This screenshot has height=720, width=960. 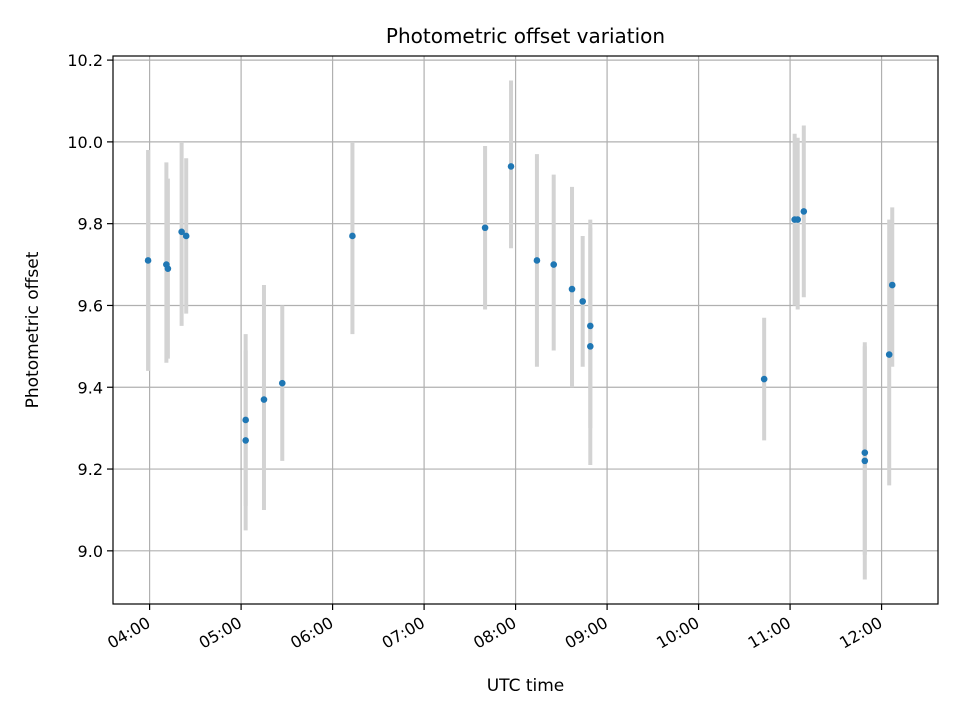 What do you see at coordinates (90, 551) in the screenshot?
I see `y-tick-label: 9.0` at bounding box center [90, 551].